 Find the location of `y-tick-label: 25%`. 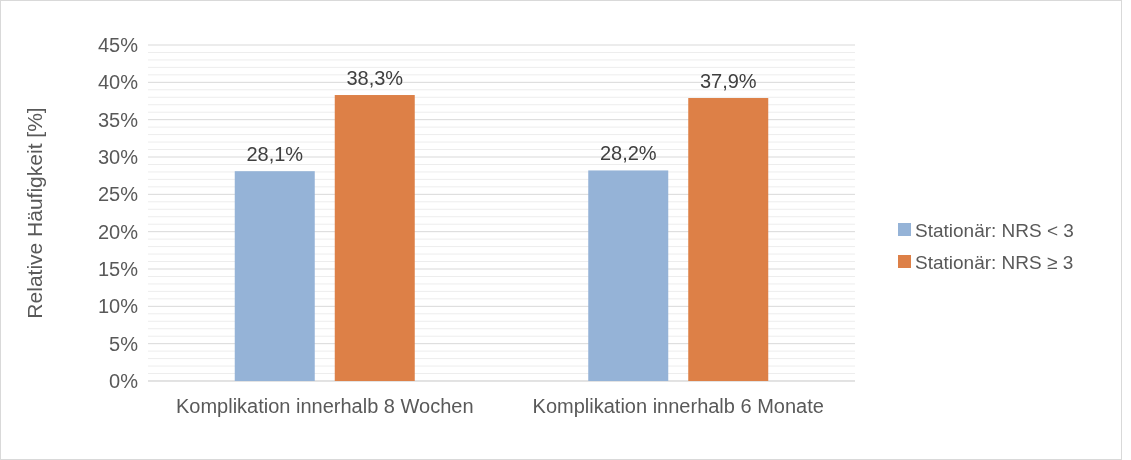

y-tick-label: 25% is located at coordinates (118, 194).